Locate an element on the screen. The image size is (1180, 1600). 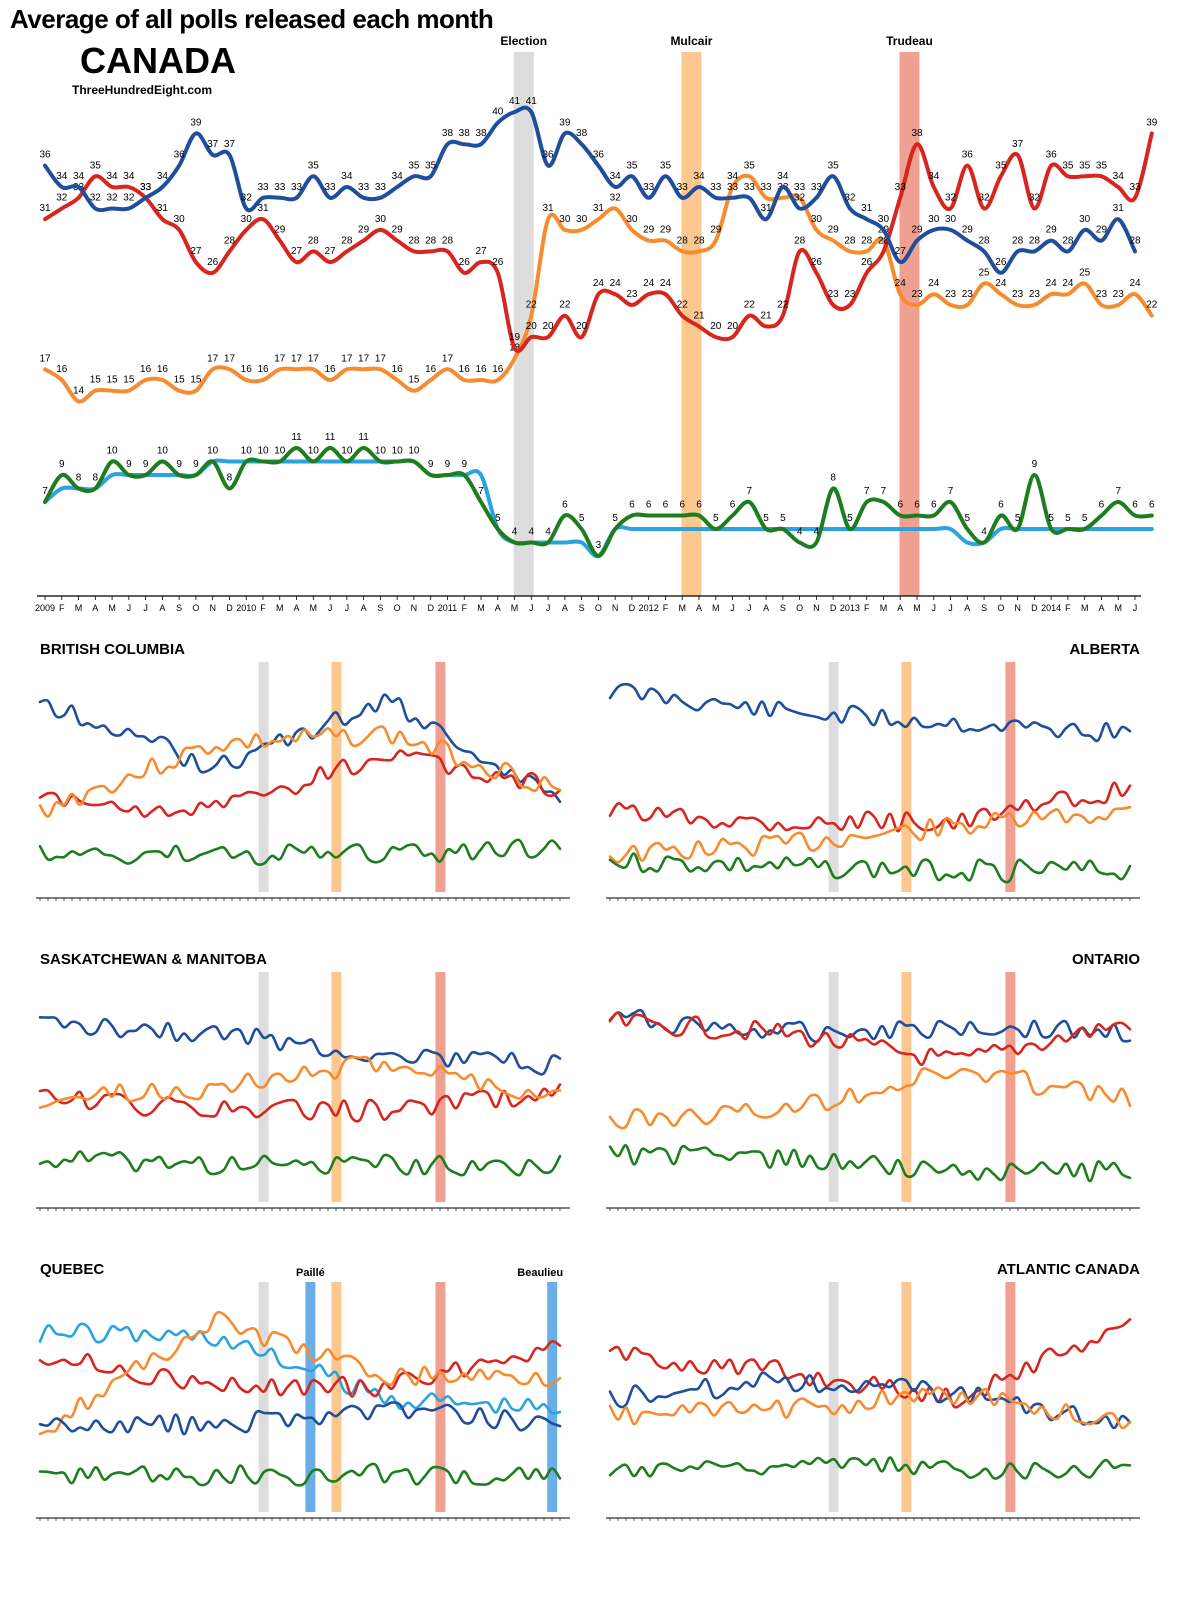
x-tick-label: 2011 is located at coordinates (447, 608).